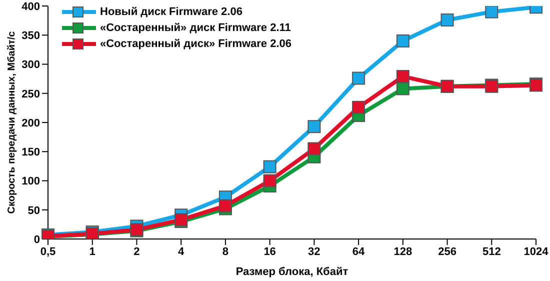 This screenshot has width=550, height=281. I want to click on x-tick-label: 2, so click(137, 252).